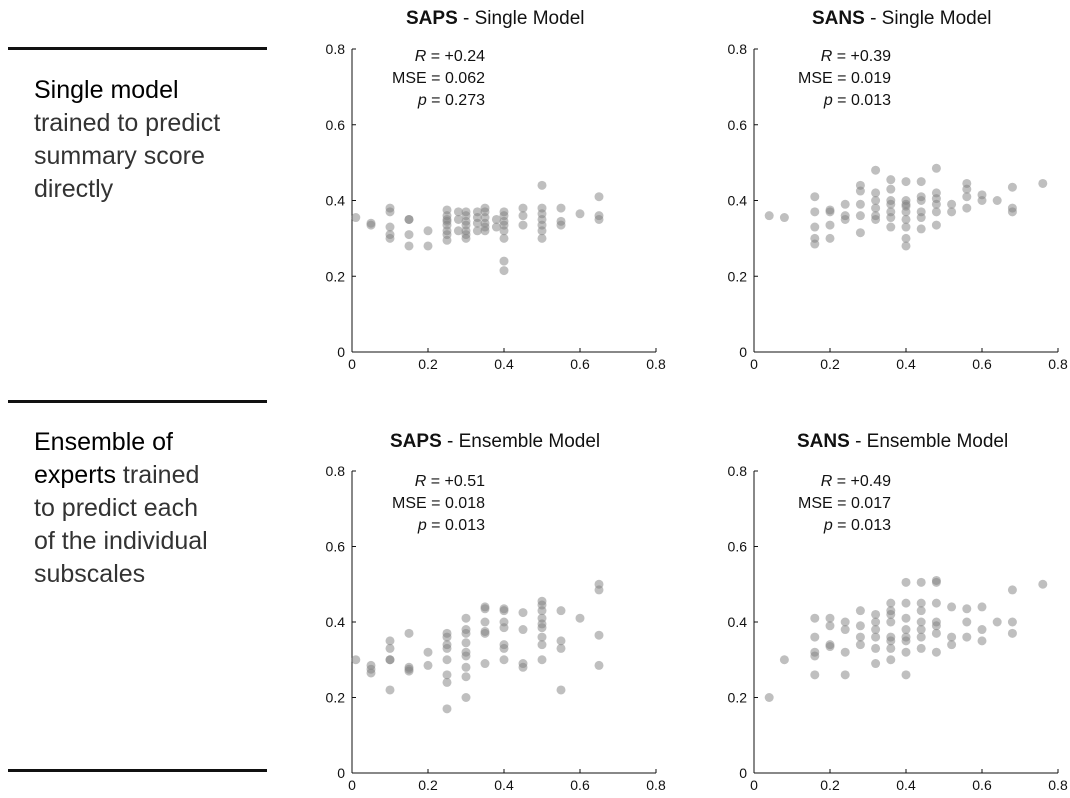 The image size is (1070, 798). Describe the element at coordinates (336, 276) in the screenshot. I see `y-tick-label: 0.2` at that location.